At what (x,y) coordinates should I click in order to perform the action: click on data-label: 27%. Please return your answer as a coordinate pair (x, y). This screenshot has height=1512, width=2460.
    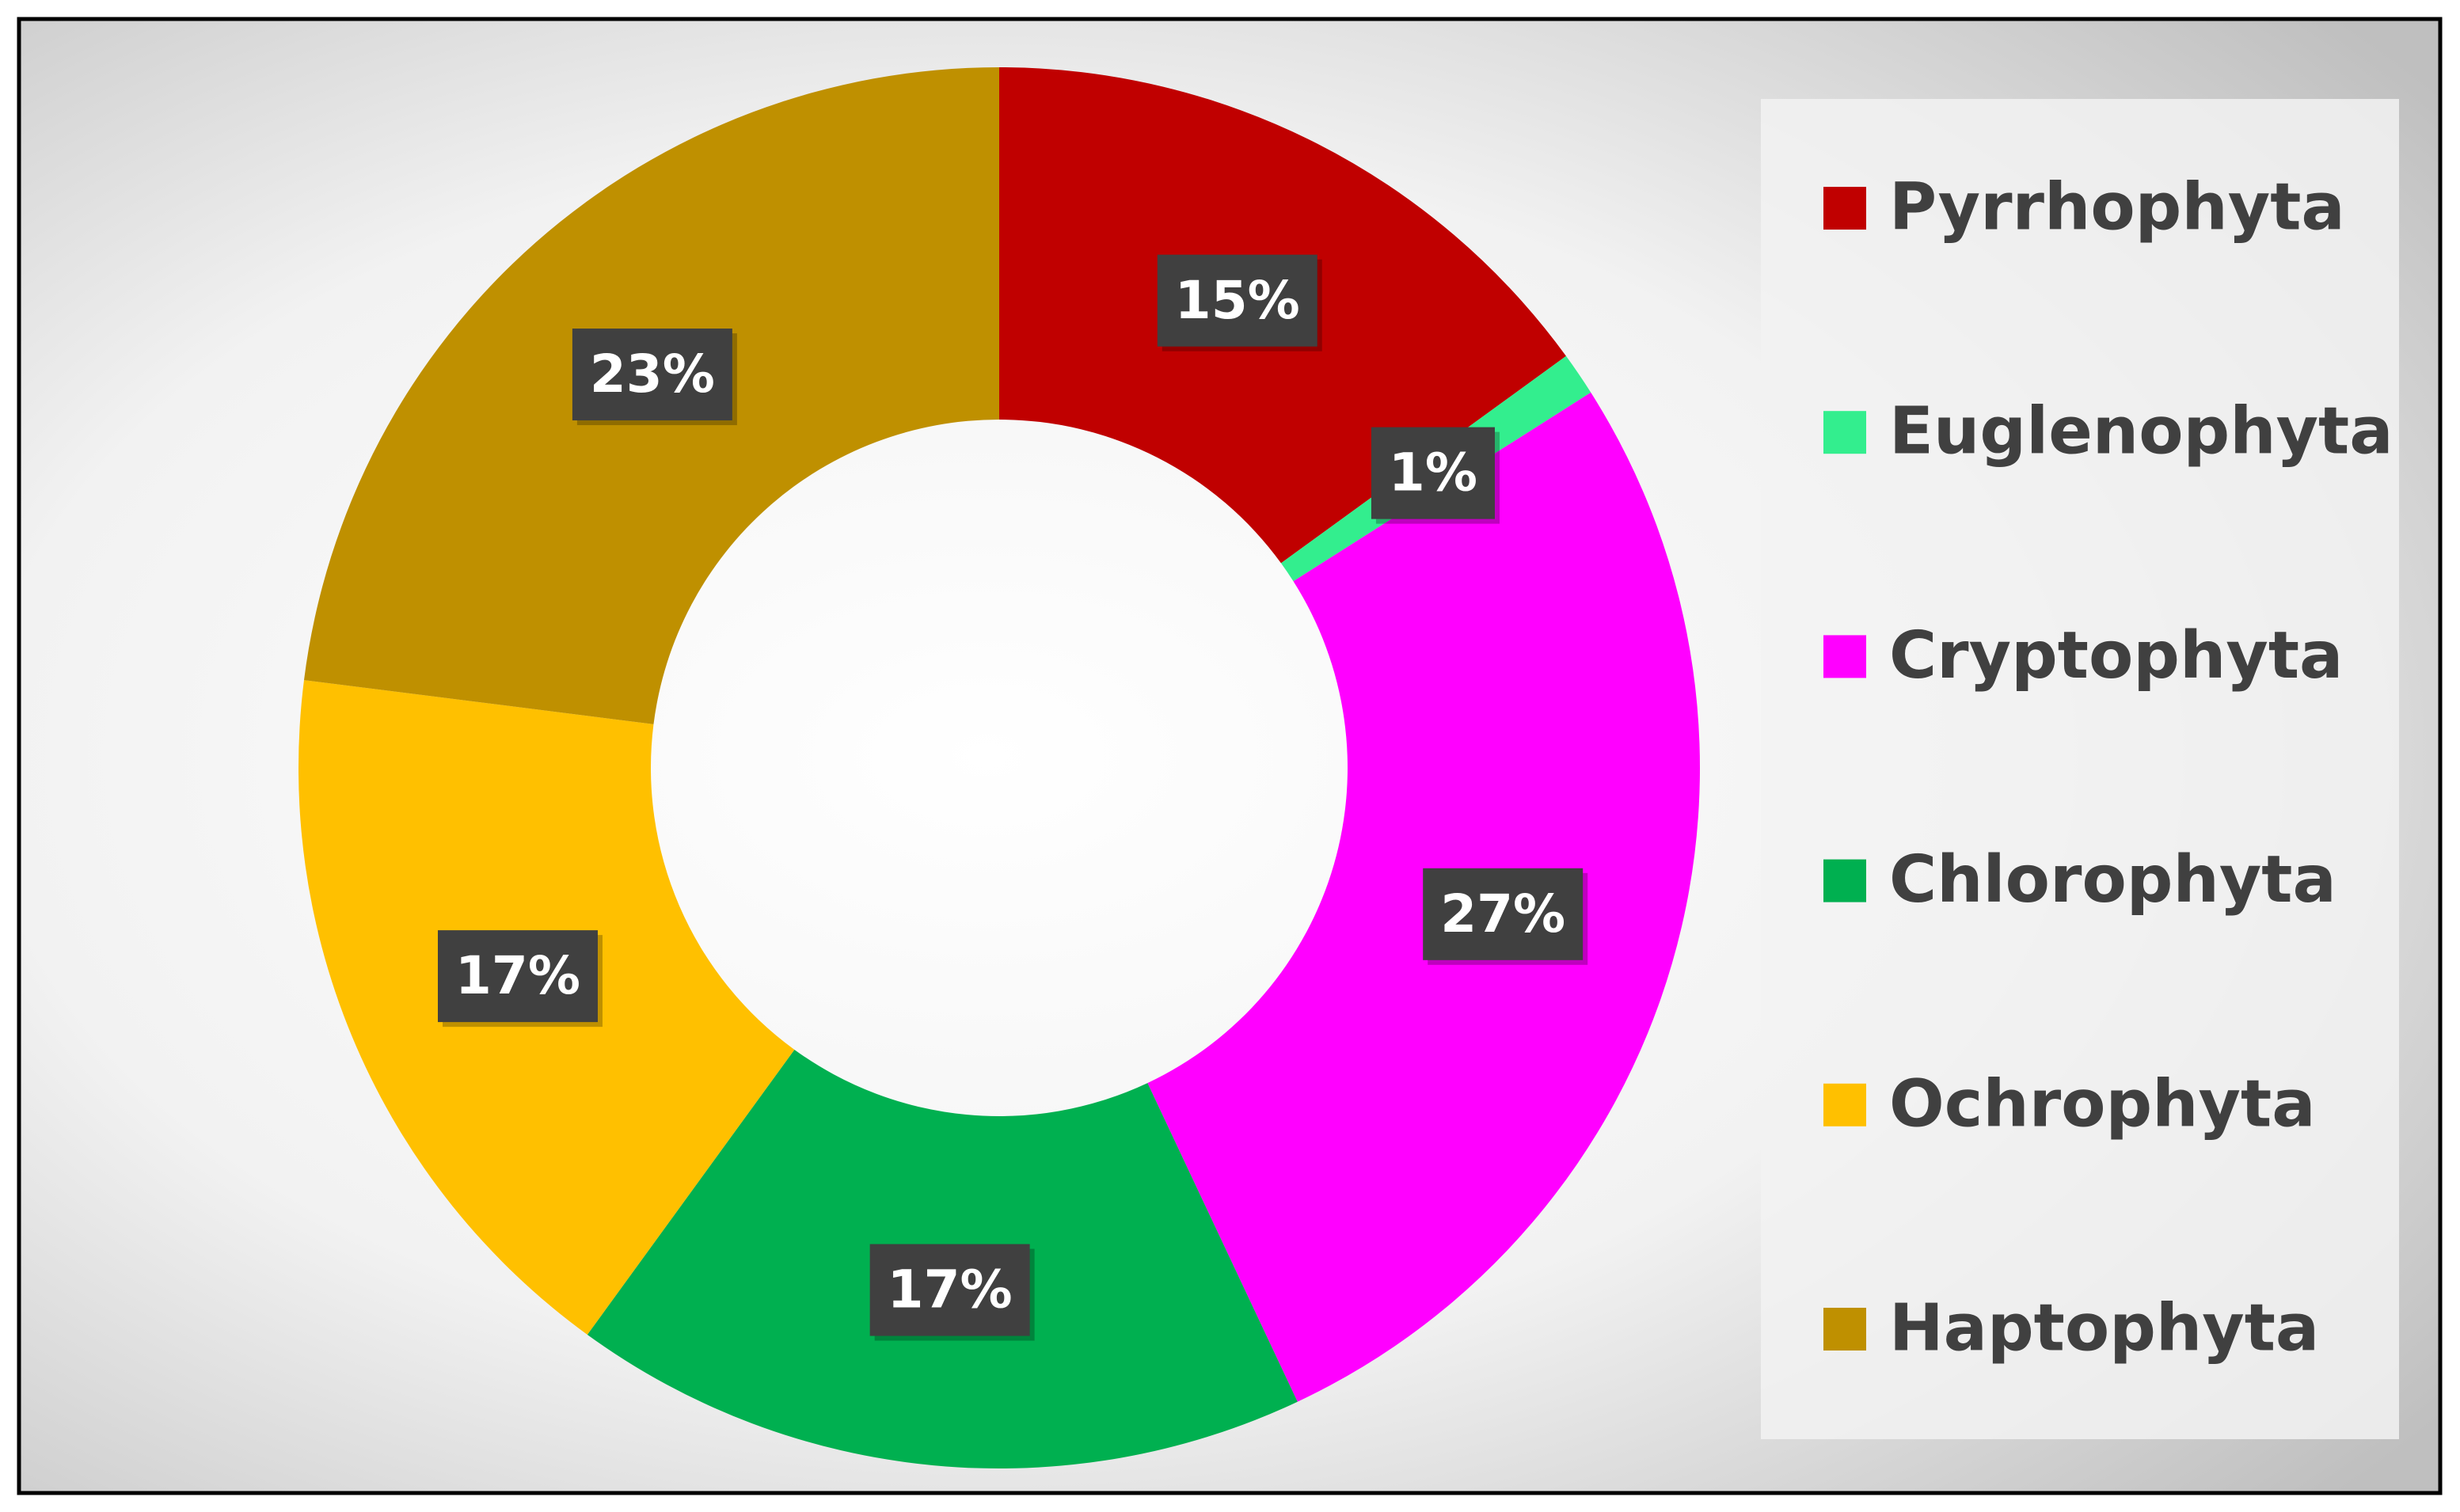
    Looking at the image, I should click on (1502, 913).